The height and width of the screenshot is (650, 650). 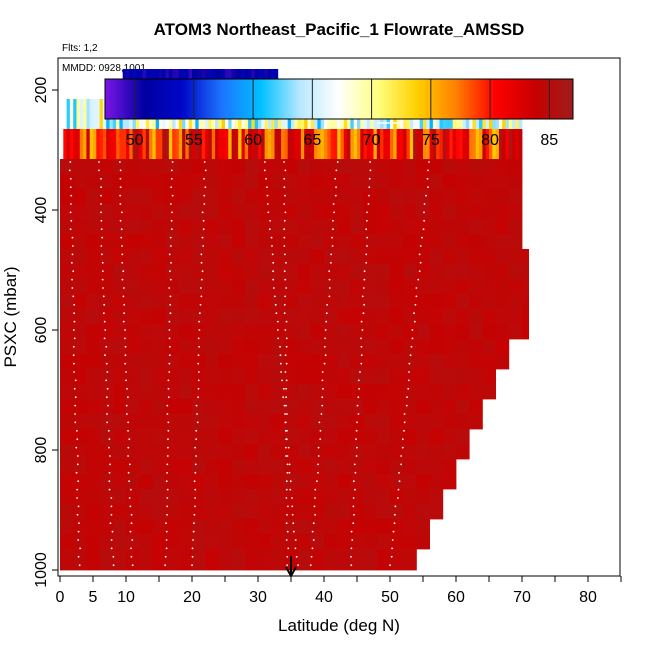 I want to click on colorbar-tick-label: 70, so click(x=372, y=140).